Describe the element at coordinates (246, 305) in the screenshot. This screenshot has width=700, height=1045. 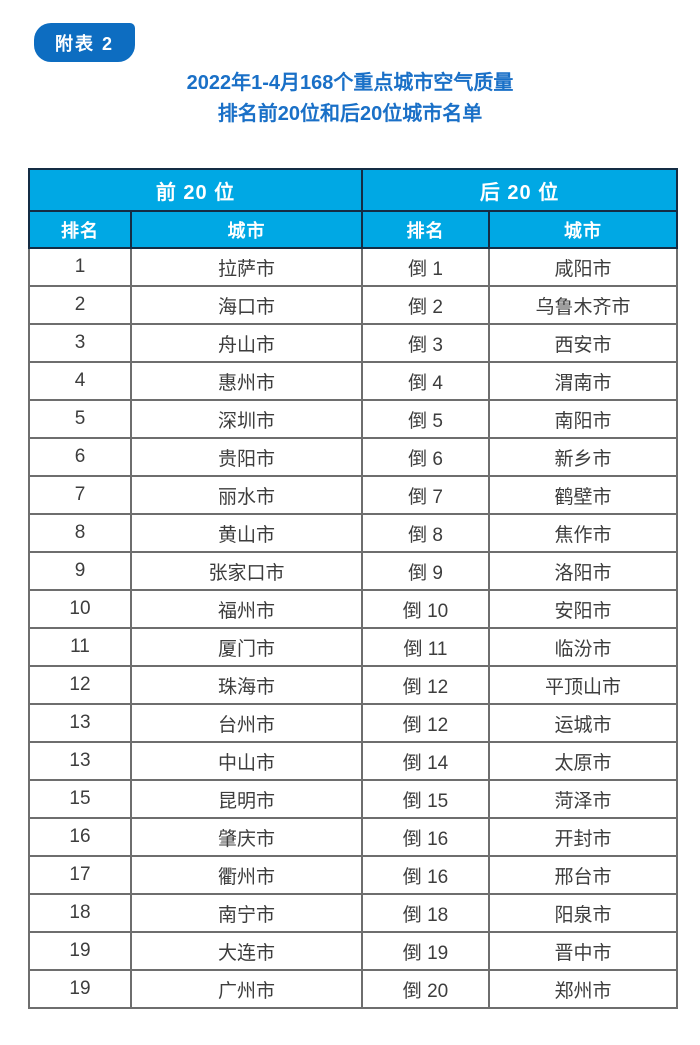
I see `cell-top-city: 海口市` at that location.